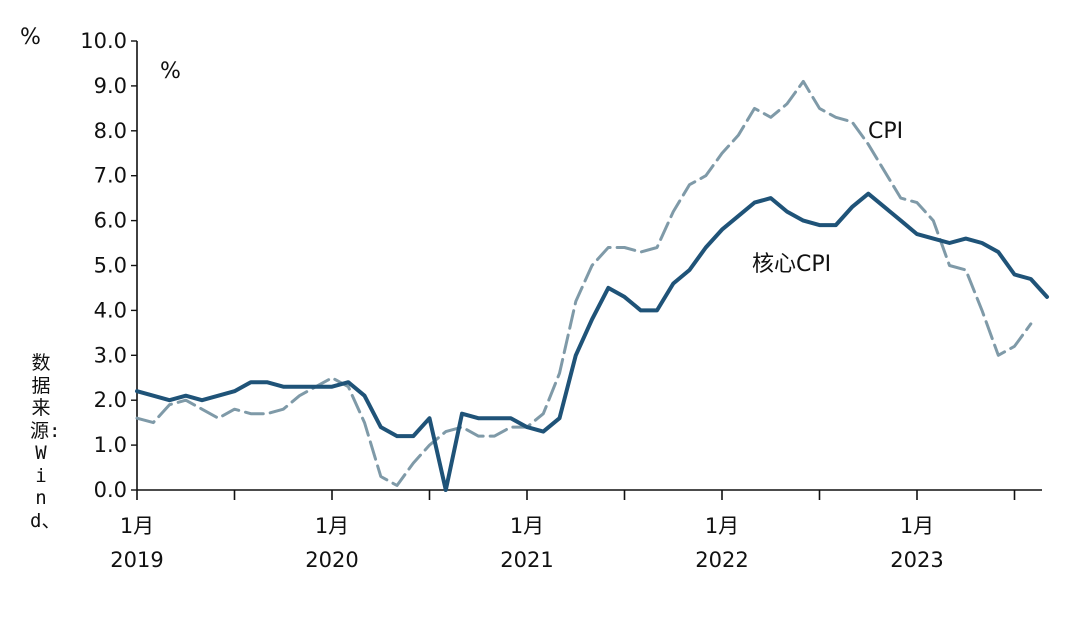 This screenshot has width=1080, height=618. What do you see at coordinates (45, 442) in the screenshot?
I see `source-note: 数据来源:Wind、` at bounding box center [45, 442].